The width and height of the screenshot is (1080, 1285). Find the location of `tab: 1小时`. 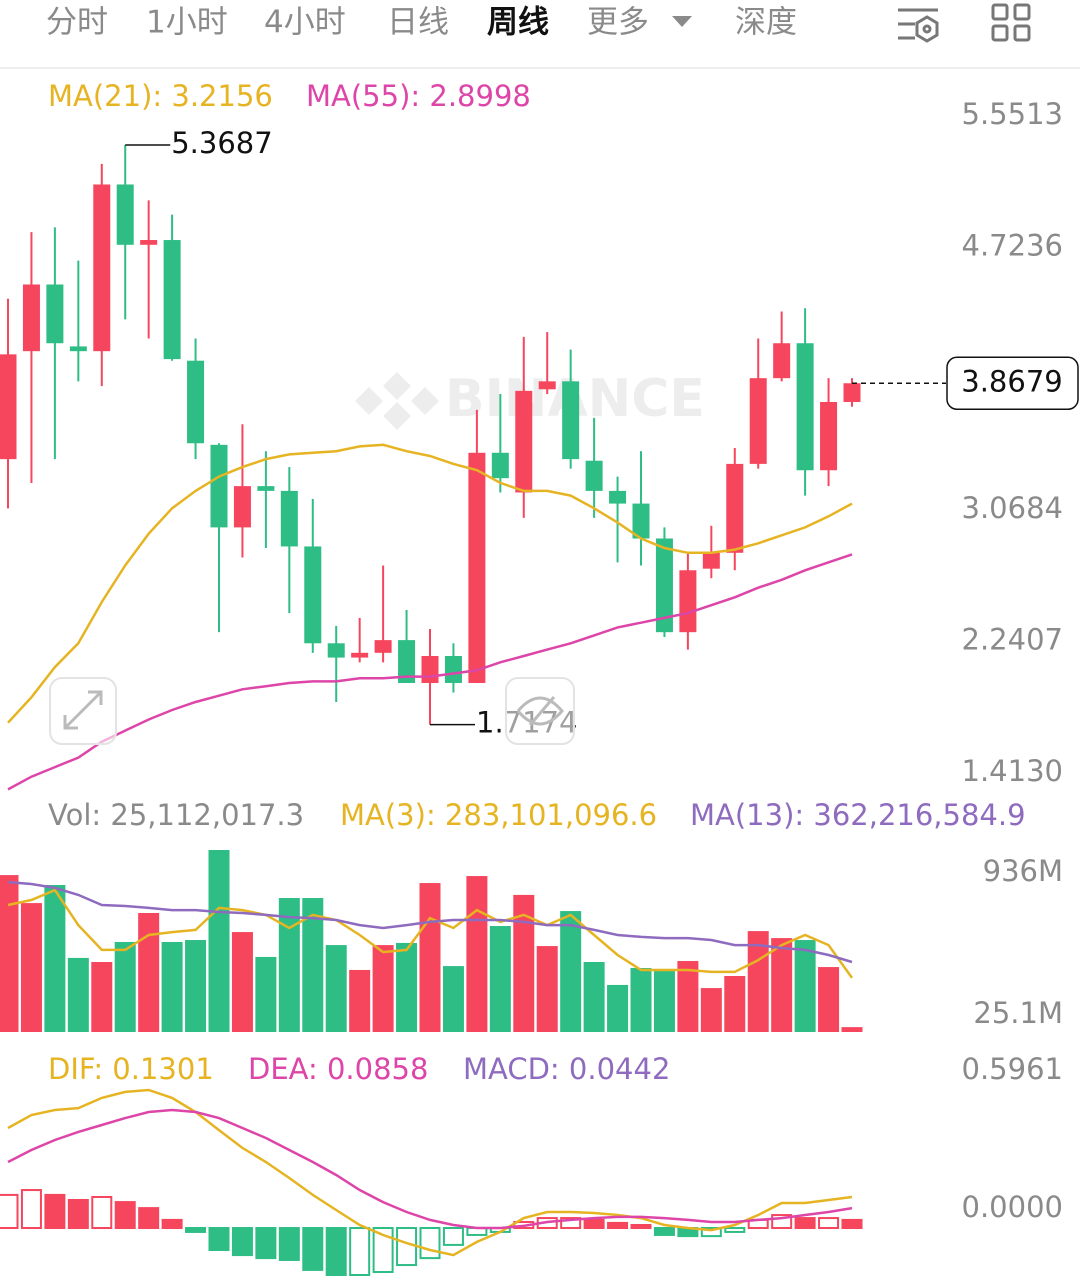

tab: 1小时 is located at coordinates (187, 23).